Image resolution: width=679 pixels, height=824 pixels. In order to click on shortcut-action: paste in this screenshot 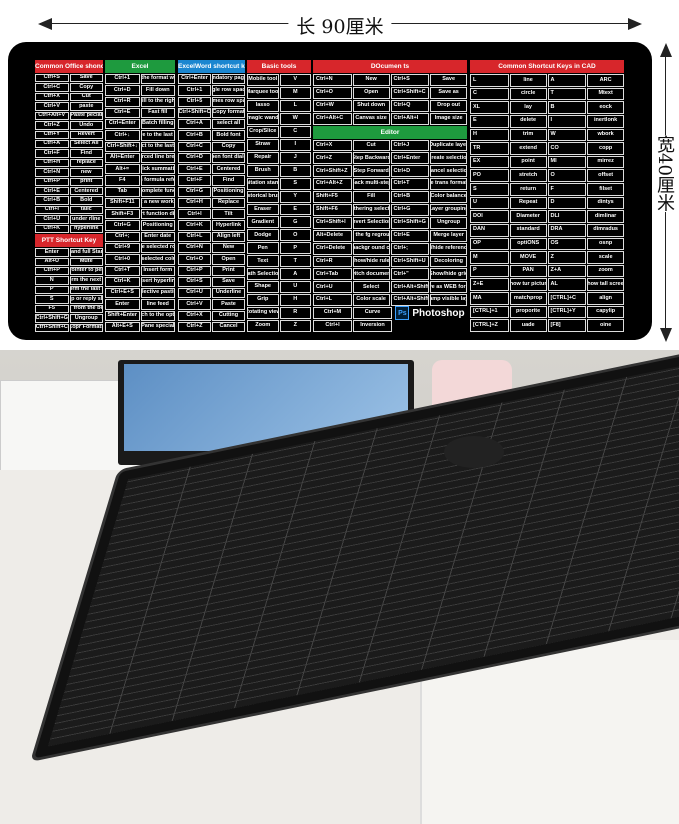, I will do `click(86, 106)`.